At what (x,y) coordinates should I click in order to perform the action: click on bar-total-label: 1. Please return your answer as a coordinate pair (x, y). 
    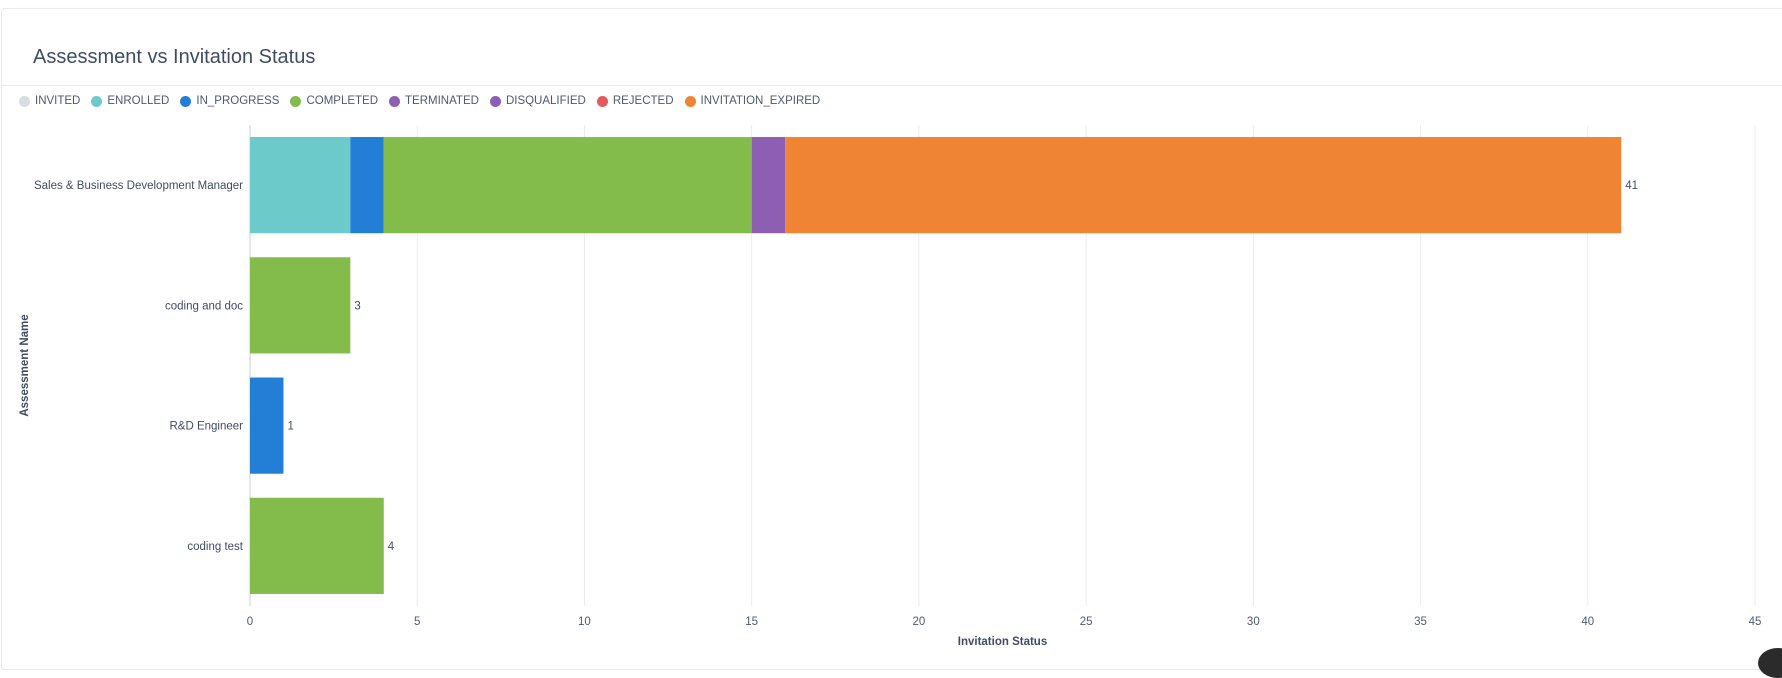
    Looking at the image, I should click on (290, 427).